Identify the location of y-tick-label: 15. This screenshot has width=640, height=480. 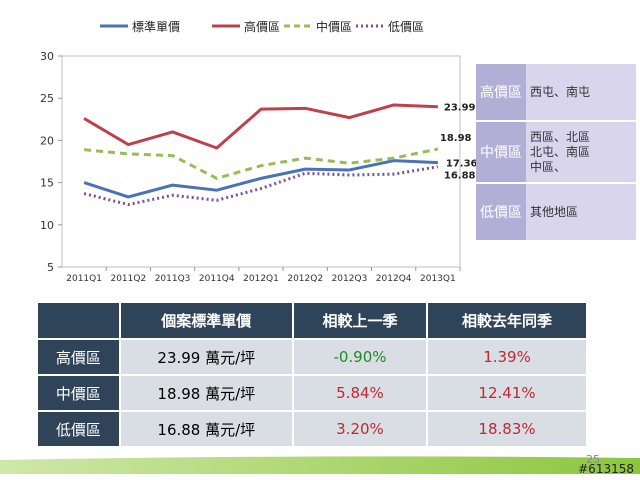
(47, 183).